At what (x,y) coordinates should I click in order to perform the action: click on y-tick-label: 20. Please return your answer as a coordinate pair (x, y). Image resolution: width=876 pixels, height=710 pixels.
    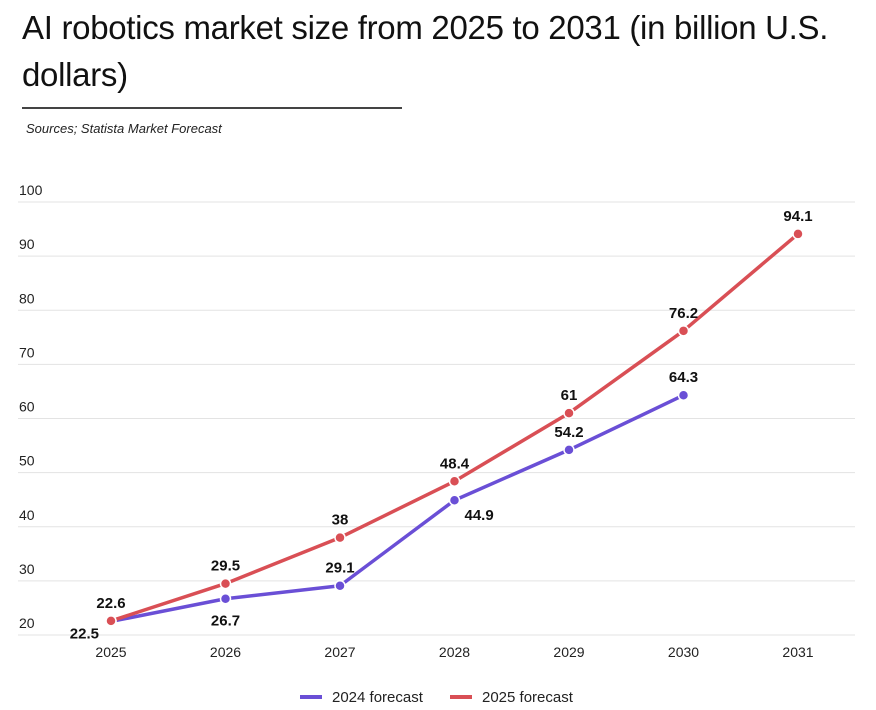
    Looking at the image, I should click on (27, 623).